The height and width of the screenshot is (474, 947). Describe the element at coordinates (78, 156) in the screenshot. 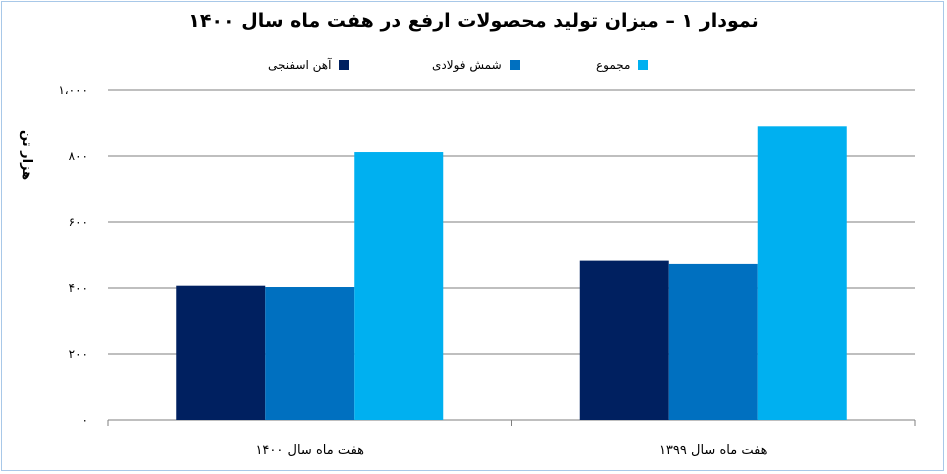

I see `y-tick-label: ۸۰۰` at that location.